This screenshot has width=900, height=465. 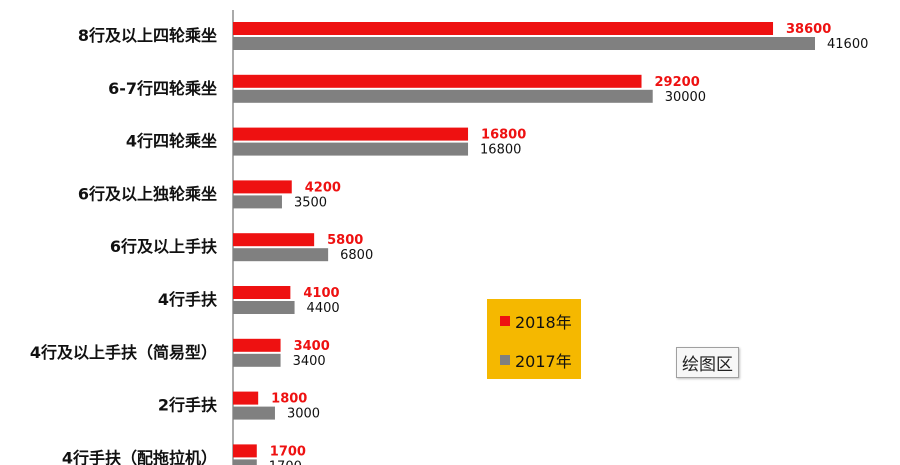 What do you see at coordinates (543, 361) in the screenshot?
I see `legend-label-2017: 2017年` at bounding box center [543, 361].